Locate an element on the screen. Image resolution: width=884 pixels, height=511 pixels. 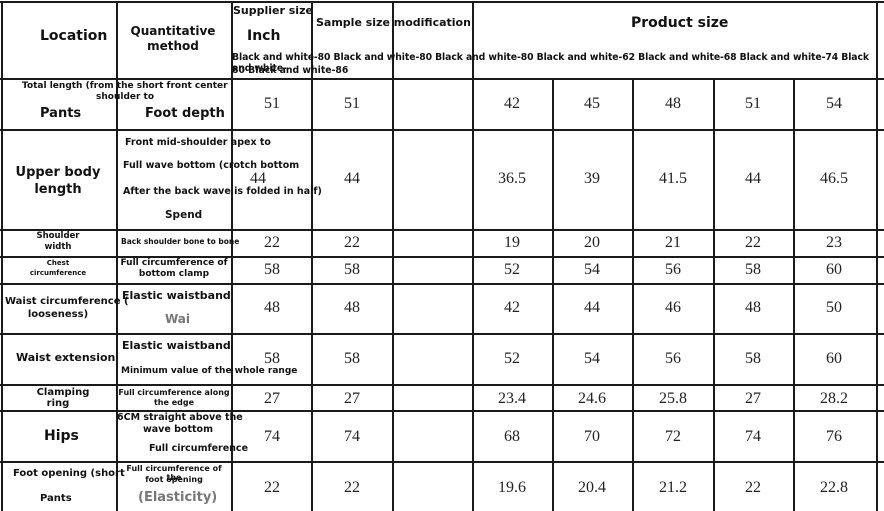
sample-value: 74 is located at coordinates (352, 436).